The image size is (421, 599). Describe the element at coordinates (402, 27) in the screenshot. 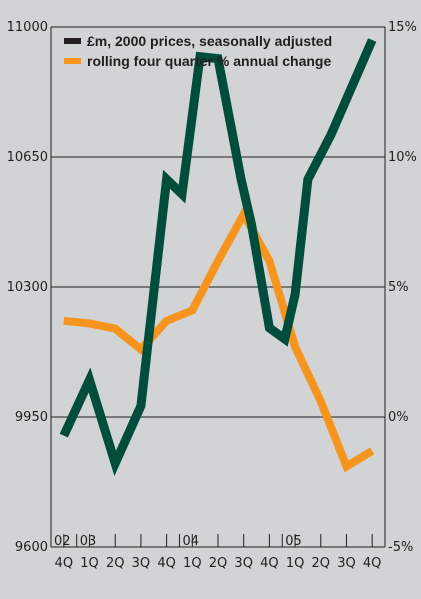

I see `right-tick-label: 15%` at that location.